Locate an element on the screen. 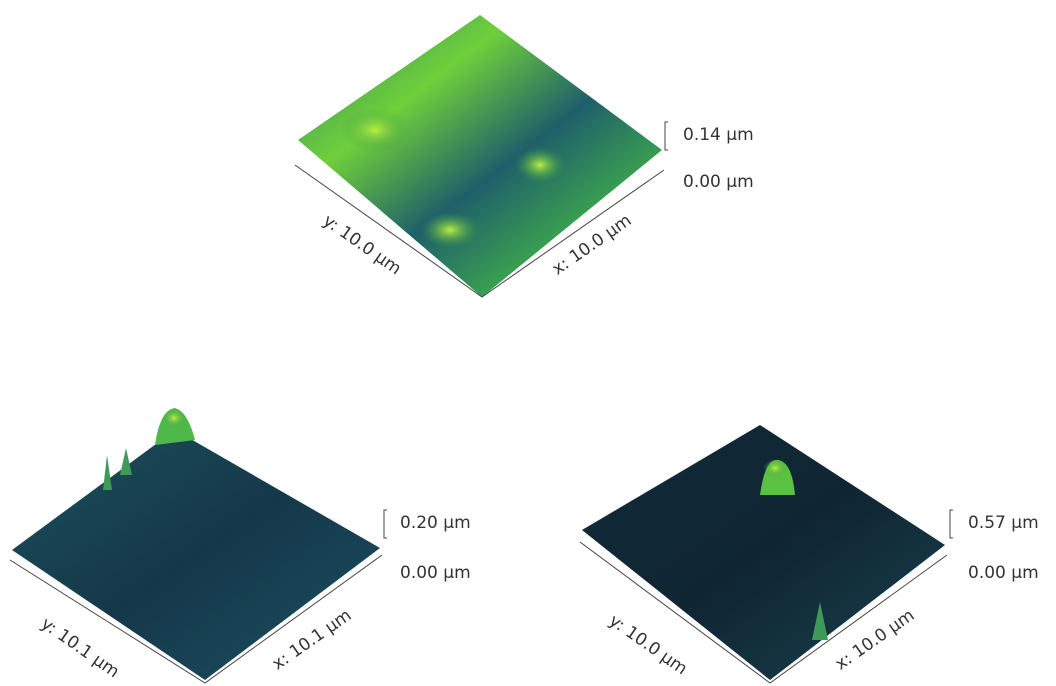  y-axis-label: y: 10.1 µm is located at coordinates (80, 648).